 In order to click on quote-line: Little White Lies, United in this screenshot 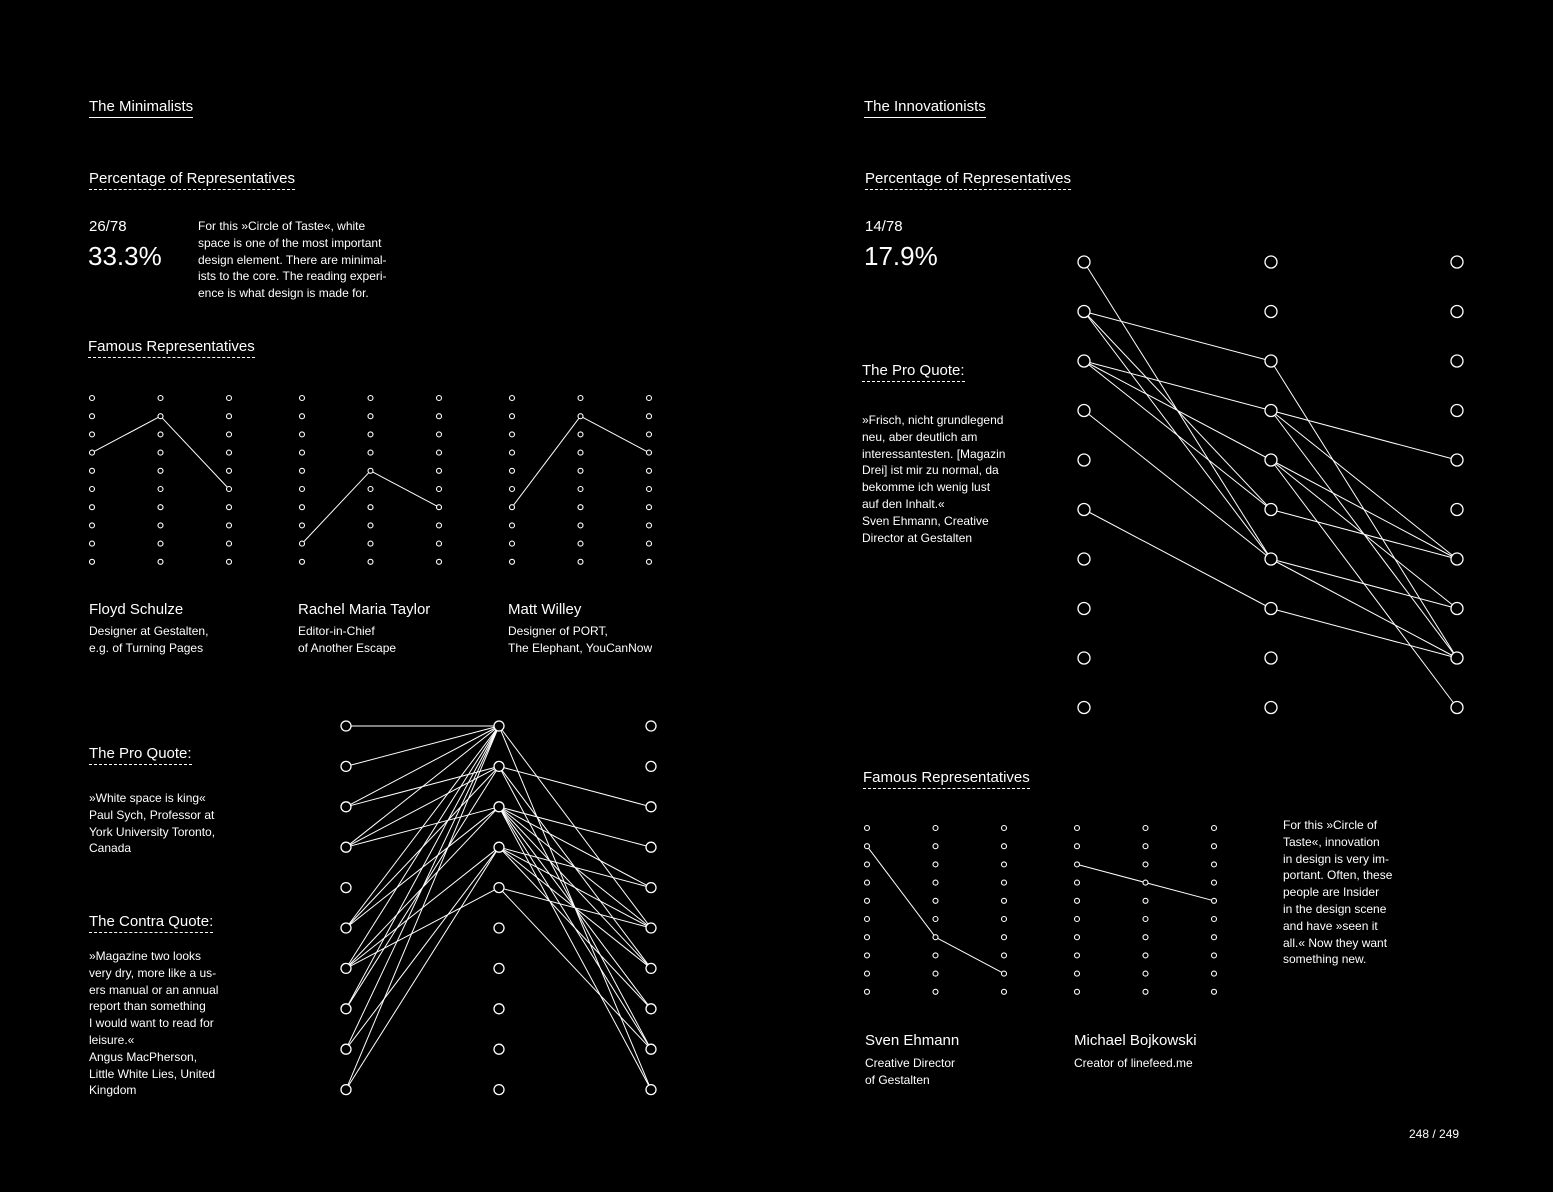, I will do `click(152, 1073)`.